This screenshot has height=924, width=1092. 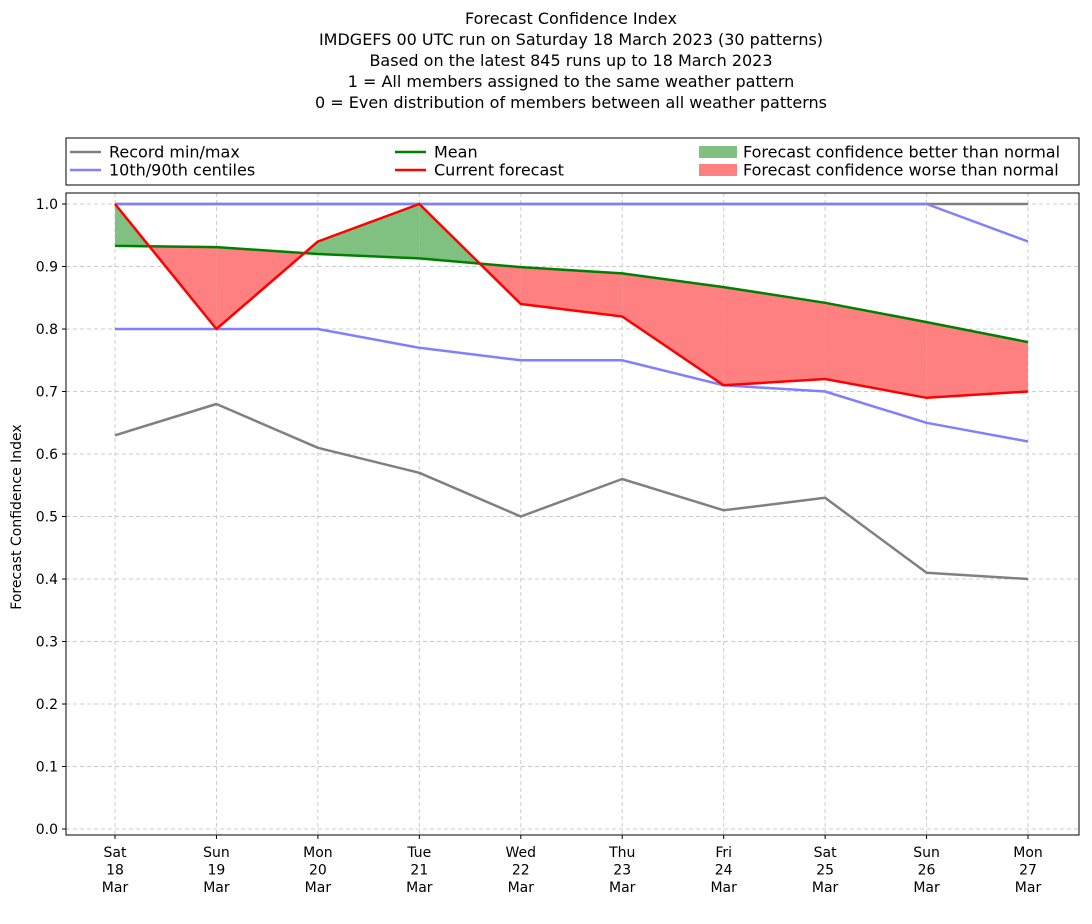 What do you see at coordinates (47, 205) in the screenshot?
I see `y-tick-label-10: 1.0` at bounding box center [47, 205].